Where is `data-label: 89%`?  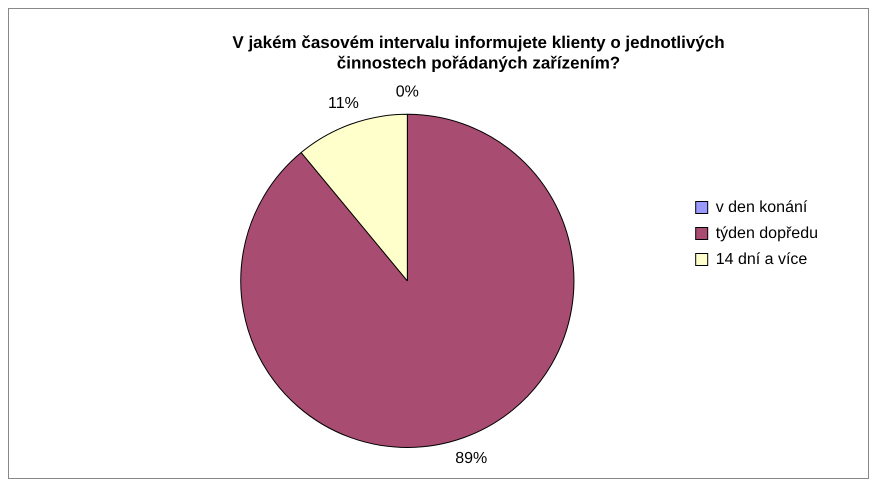
data-label: 89% is located at coordinates (471, 458).